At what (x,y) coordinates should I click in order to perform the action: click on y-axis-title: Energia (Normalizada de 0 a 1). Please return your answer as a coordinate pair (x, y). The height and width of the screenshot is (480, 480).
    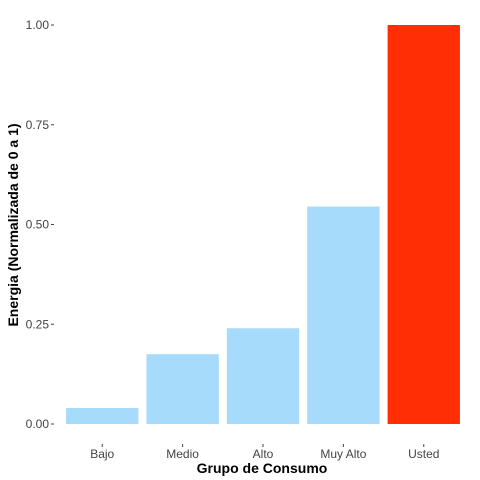
    Looking at the image, I should click on (13, 224).